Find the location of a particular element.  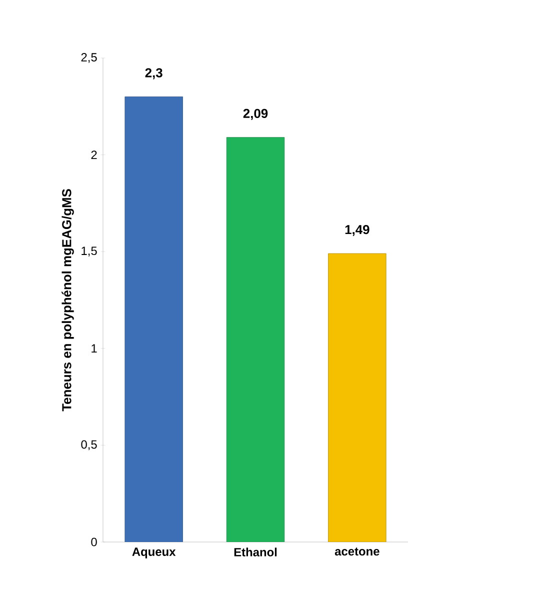

data-label: 2,3 is located at coordinates (153, 74).